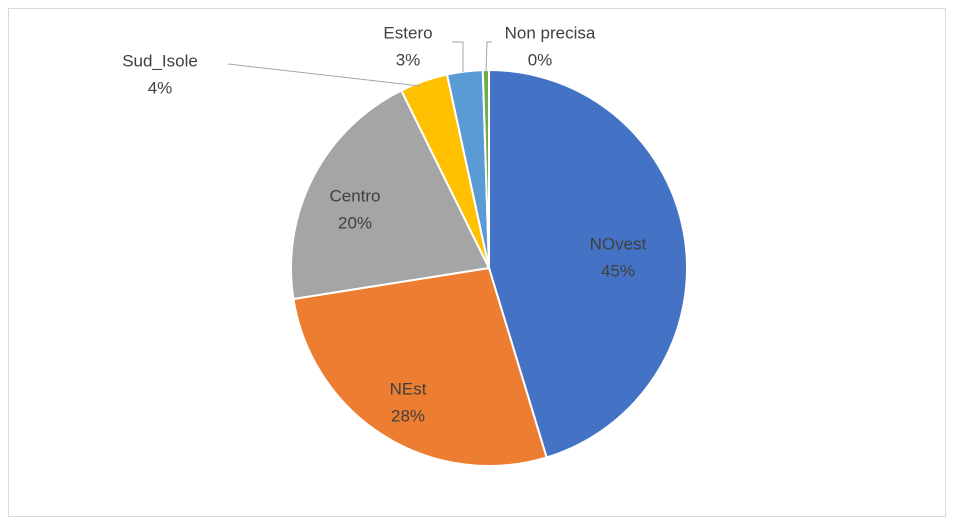 Image resolution: width=954 pixels, height=525 pixels. I want to click on value-label: 20%, so click(355, 222).